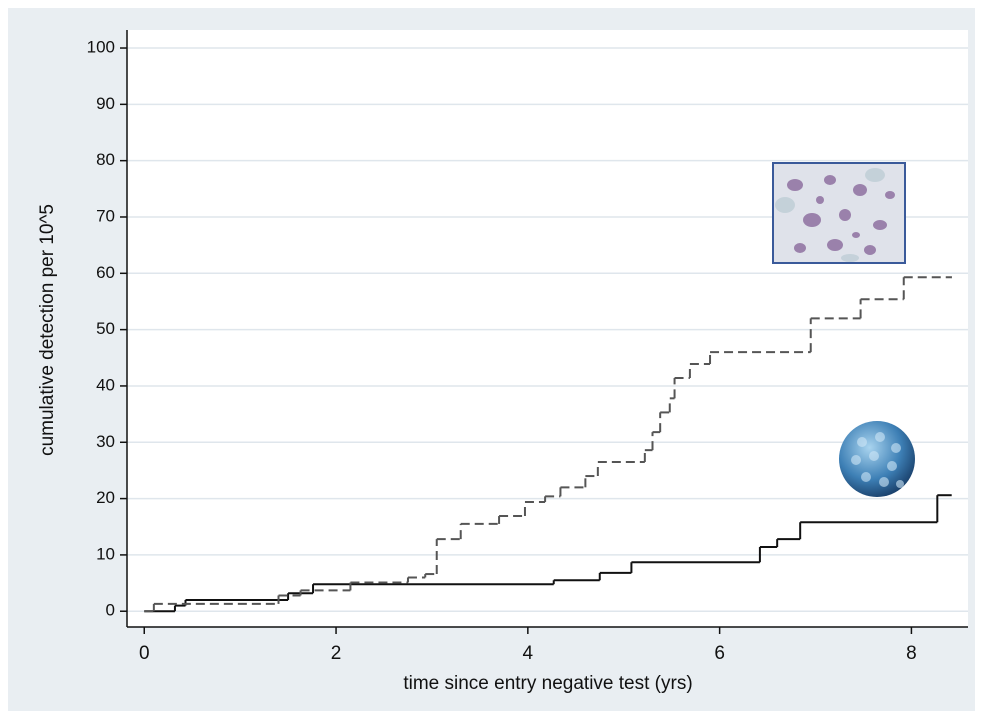 Image resolution: width=981 pixels, height=719 pixels. I want to click on y-tick-label: 40, so click(105, 384).